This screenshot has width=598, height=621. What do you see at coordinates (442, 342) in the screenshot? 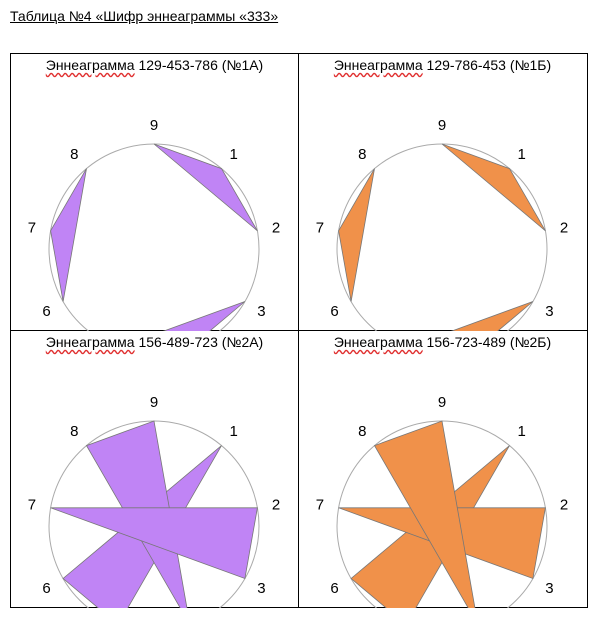
I see `panel-title: Эннеаграмма 156-723-489 (№2Б)` at bounding box center [442, 342].